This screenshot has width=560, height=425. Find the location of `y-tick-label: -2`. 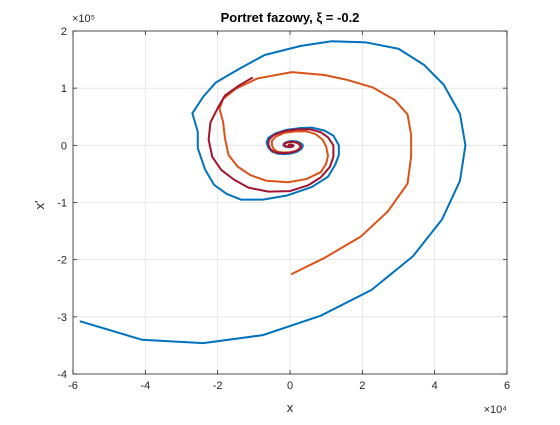

y-tick-label: -2 is located at coordinates (62, 261).